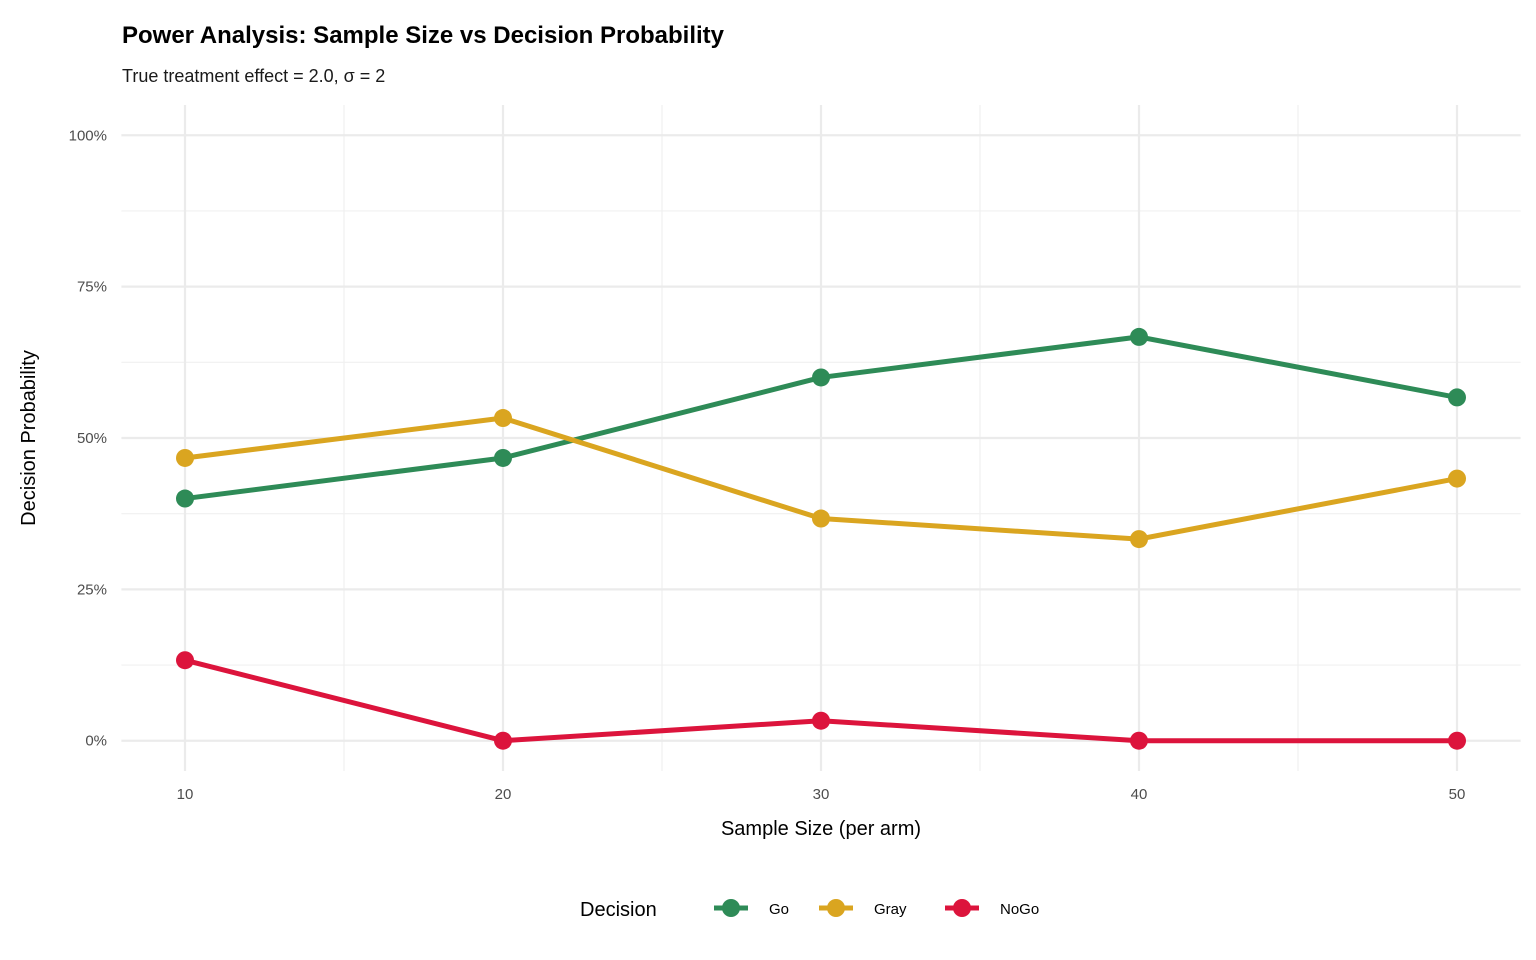 The height and width of the screenshot is (960, 1536). Describe the element at coordinates (779, 909) in the screenshot. I see `legend-label: Go` at that location.